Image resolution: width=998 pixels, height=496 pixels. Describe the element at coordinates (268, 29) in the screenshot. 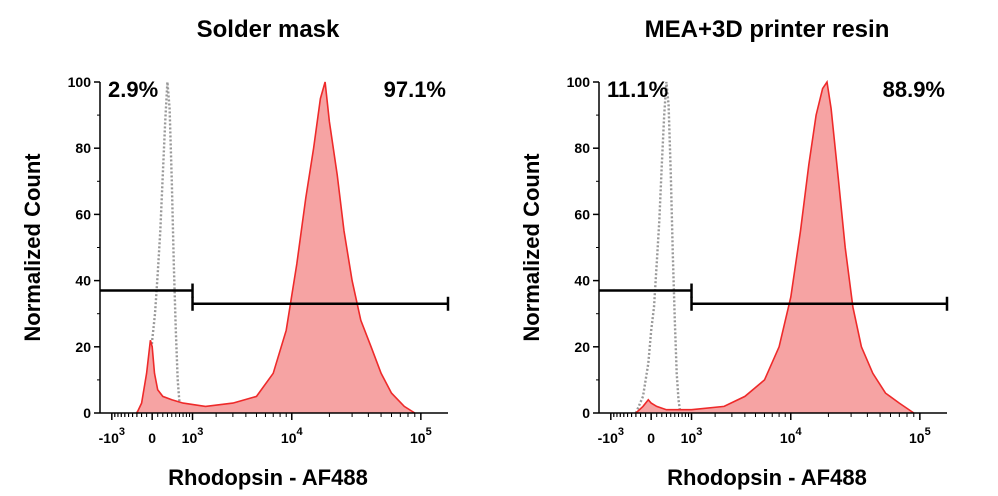

I see `chart-title: Solder mask` at that location.